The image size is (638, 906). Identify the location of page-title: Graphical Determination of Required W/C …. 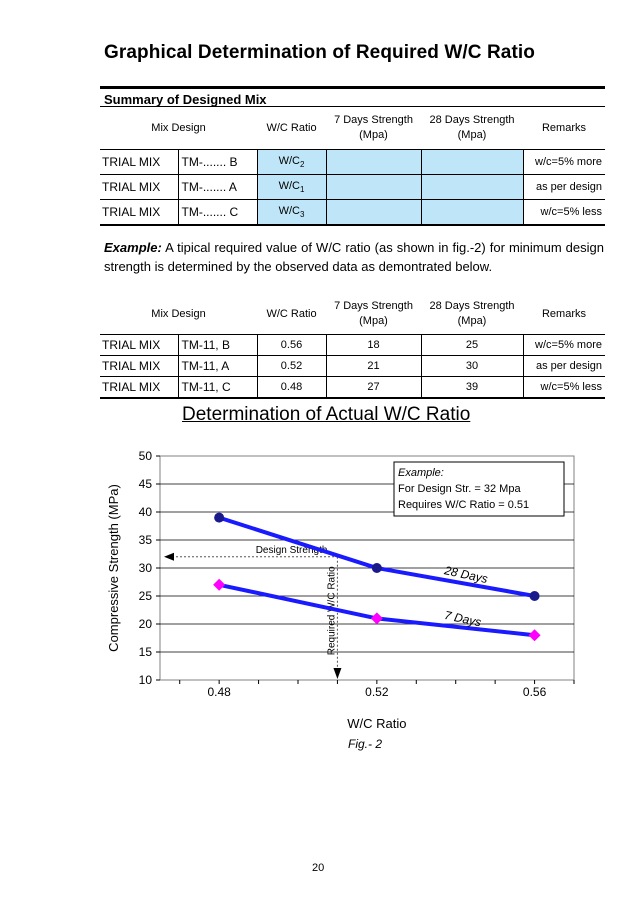
(319, 52).